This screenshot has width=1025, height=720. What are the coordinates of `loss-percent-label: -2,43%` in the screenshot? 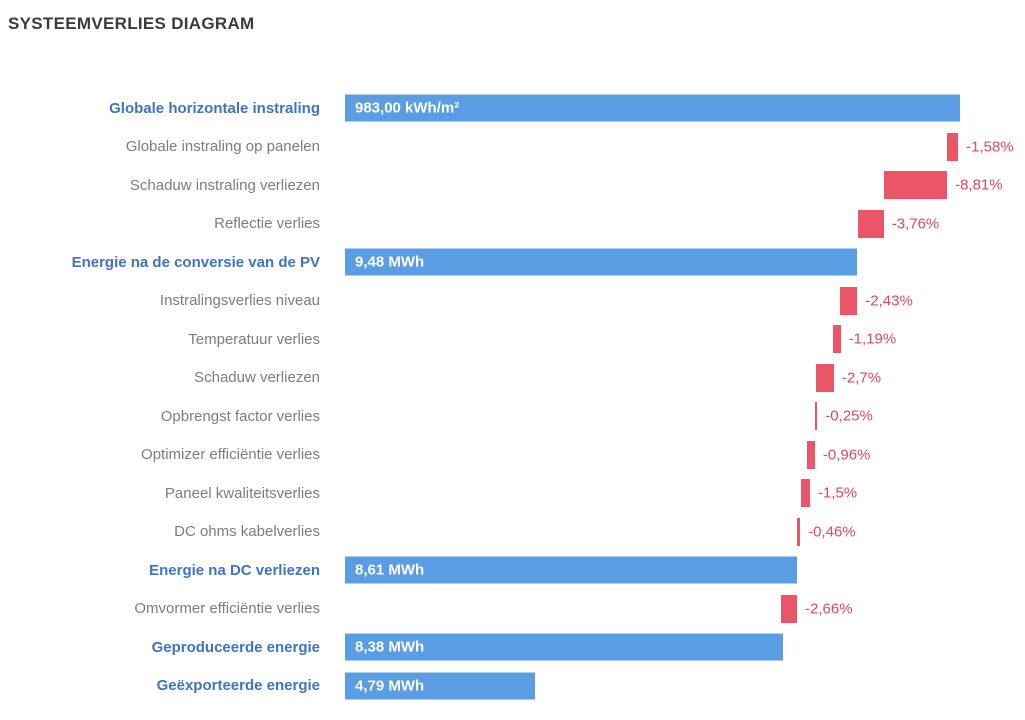 It's located at (889, 301).